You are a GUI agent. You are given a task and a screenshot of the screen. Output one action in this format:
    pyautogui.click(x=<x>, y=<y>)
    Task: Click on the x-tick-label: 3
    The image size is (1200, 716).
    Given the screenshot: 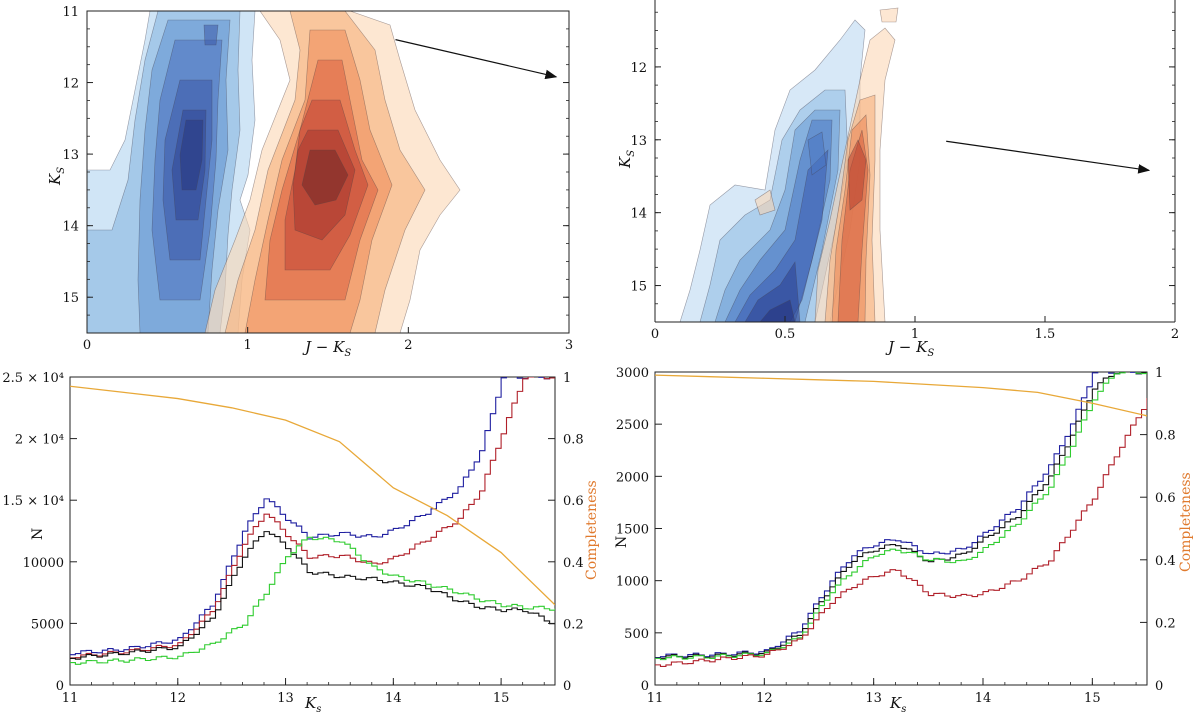 What is the action you would take?
    pyautogui.click(x=569, y=345)
    